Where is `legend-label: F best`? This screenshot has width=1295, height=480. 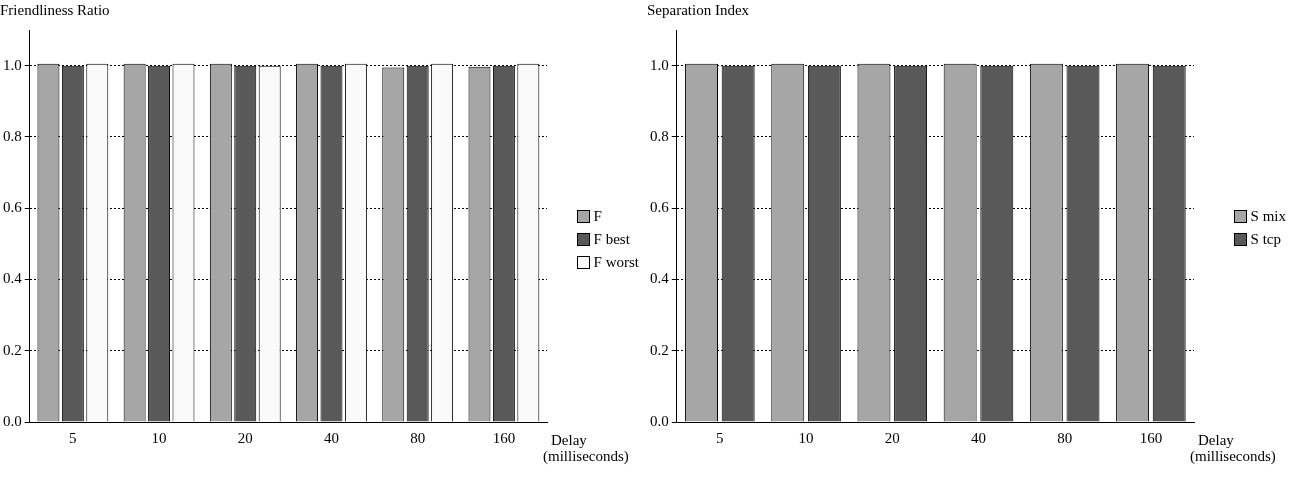 legend-label: F best is located at coordinates (611, 239).